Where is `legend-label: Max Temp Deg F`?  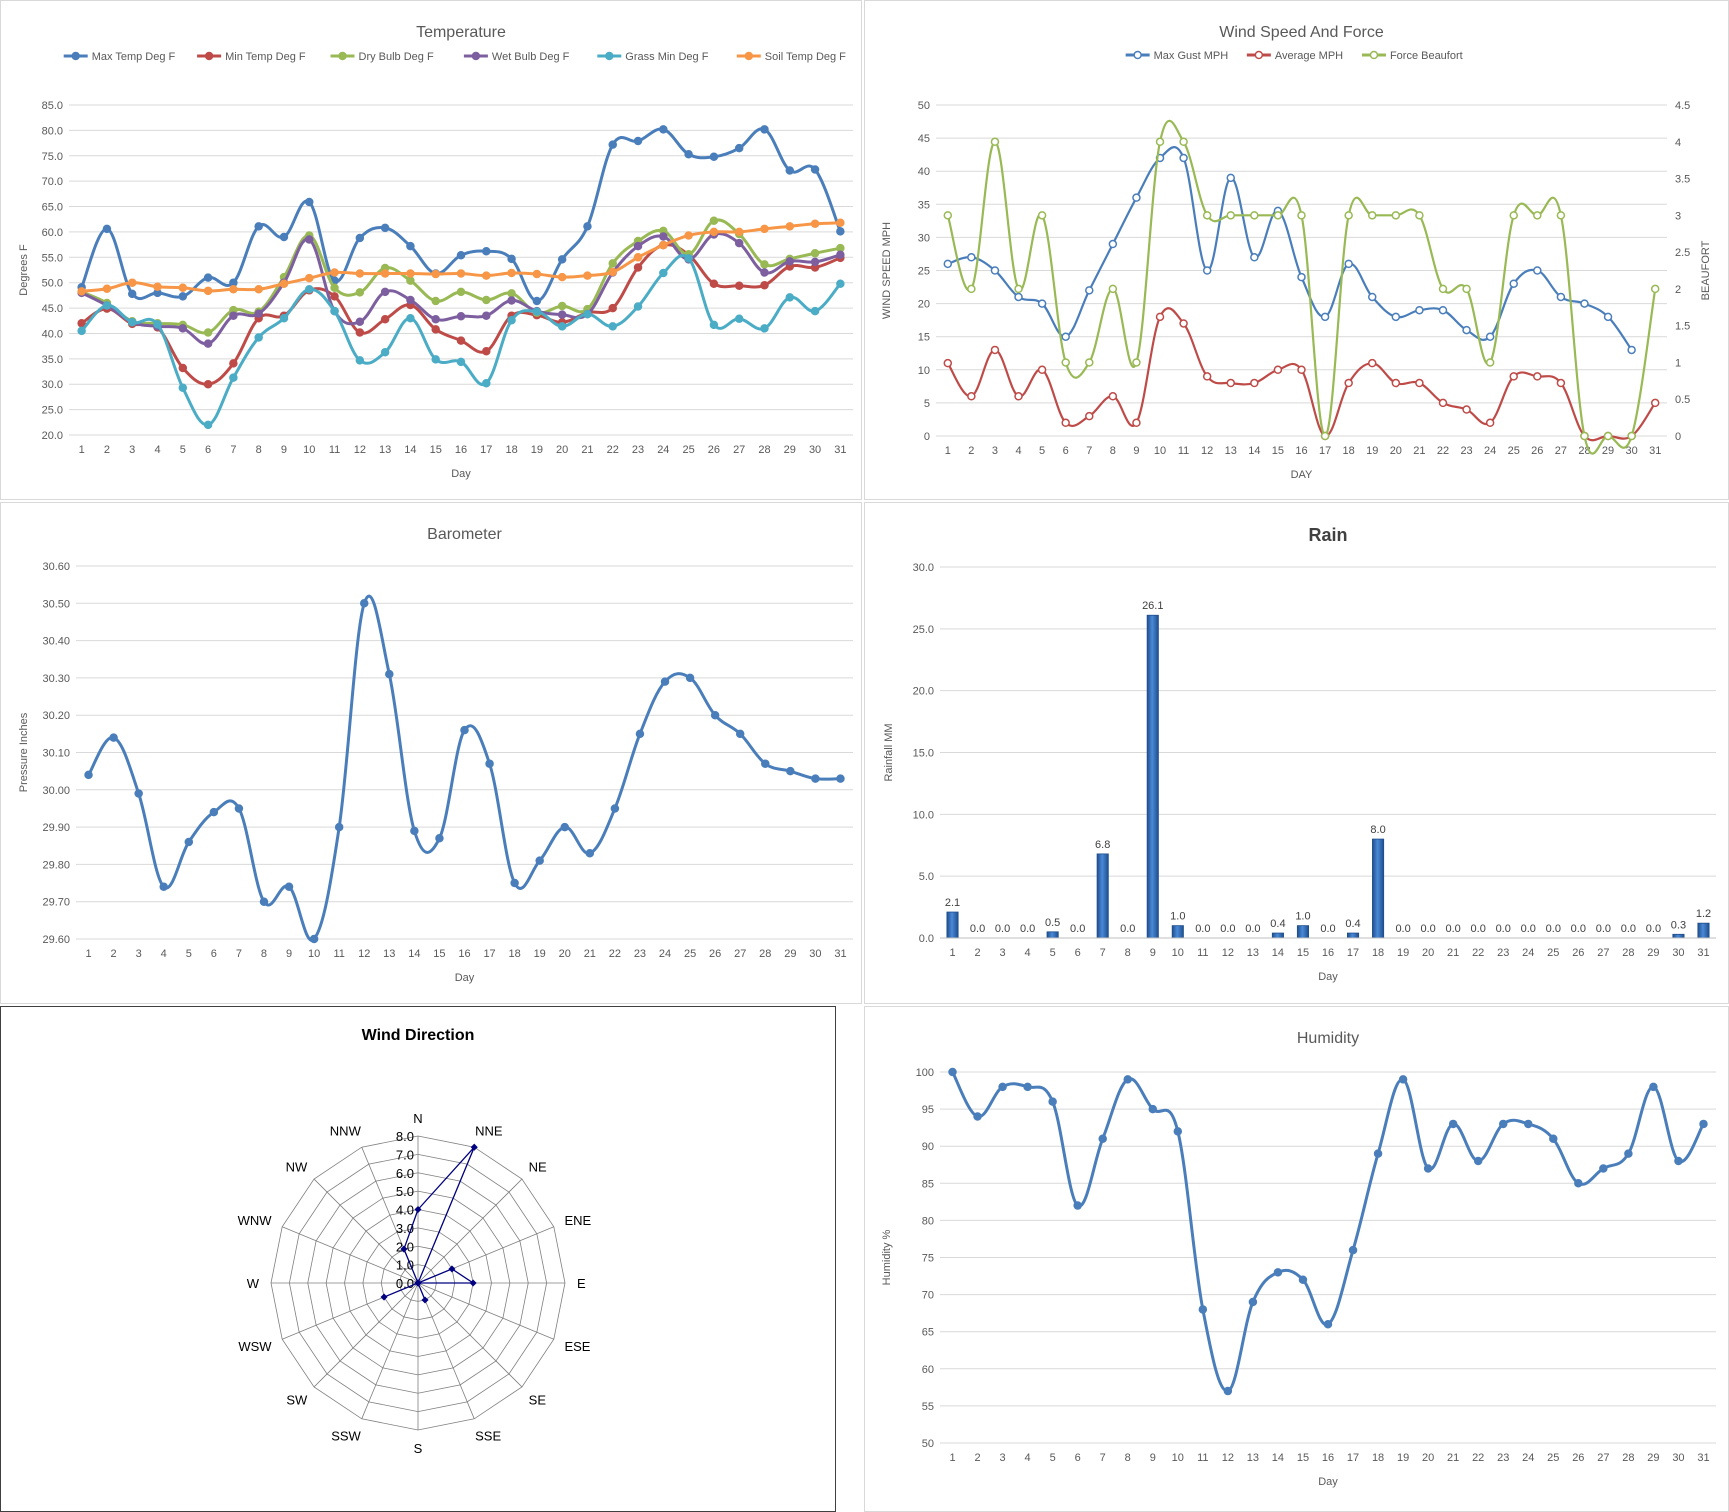
legend-label: Max Temp Deg F is located at coordinates (134, 57).